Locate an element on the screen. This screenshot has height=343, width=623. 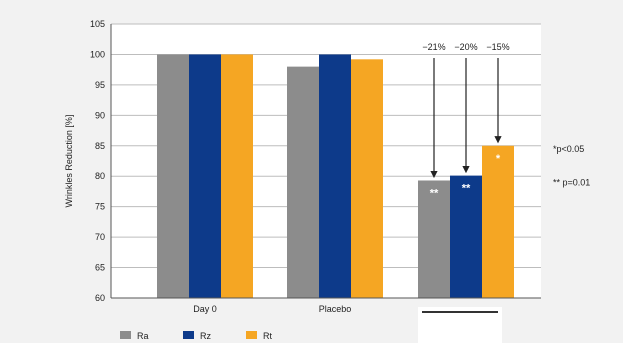
y-tick-label: 90 is located at coordinates (100, 115).